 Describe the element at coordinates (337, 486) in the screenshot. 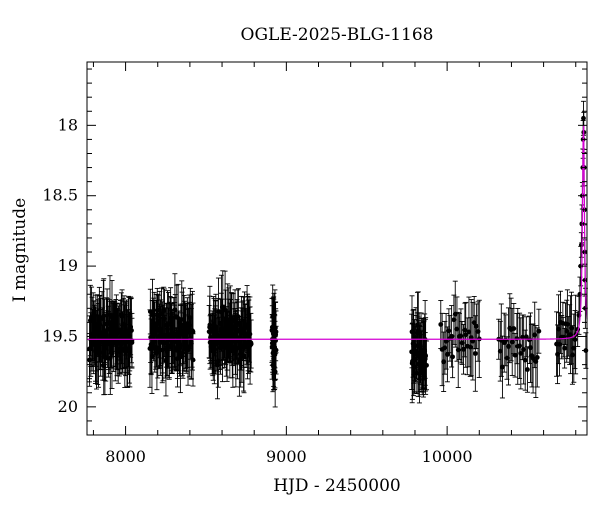

I see `x-axis-label: HJD - 2450000` at that location.